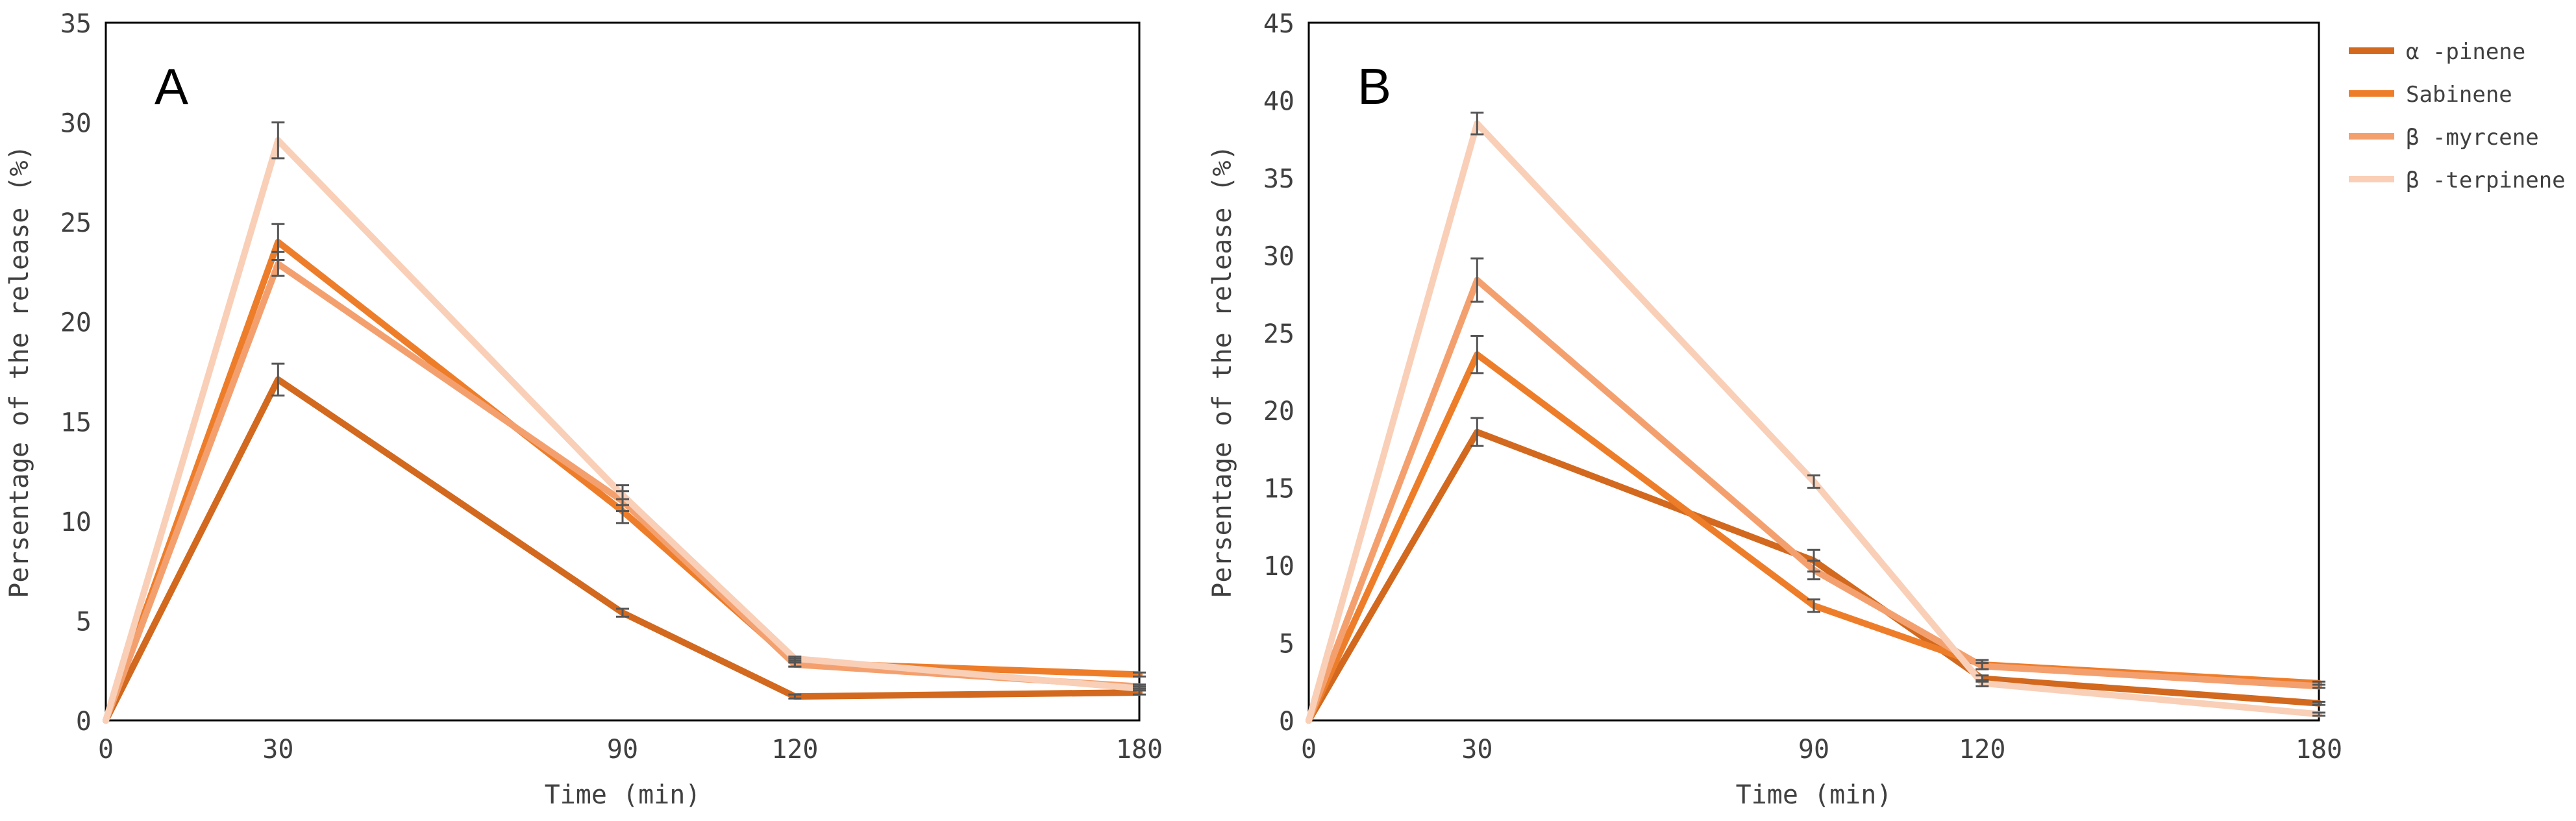  What do you see at coordinates (2472, 138) in the screenshot?
I see `legend-label: β -myrcene` at bounding box center [2472, 138].